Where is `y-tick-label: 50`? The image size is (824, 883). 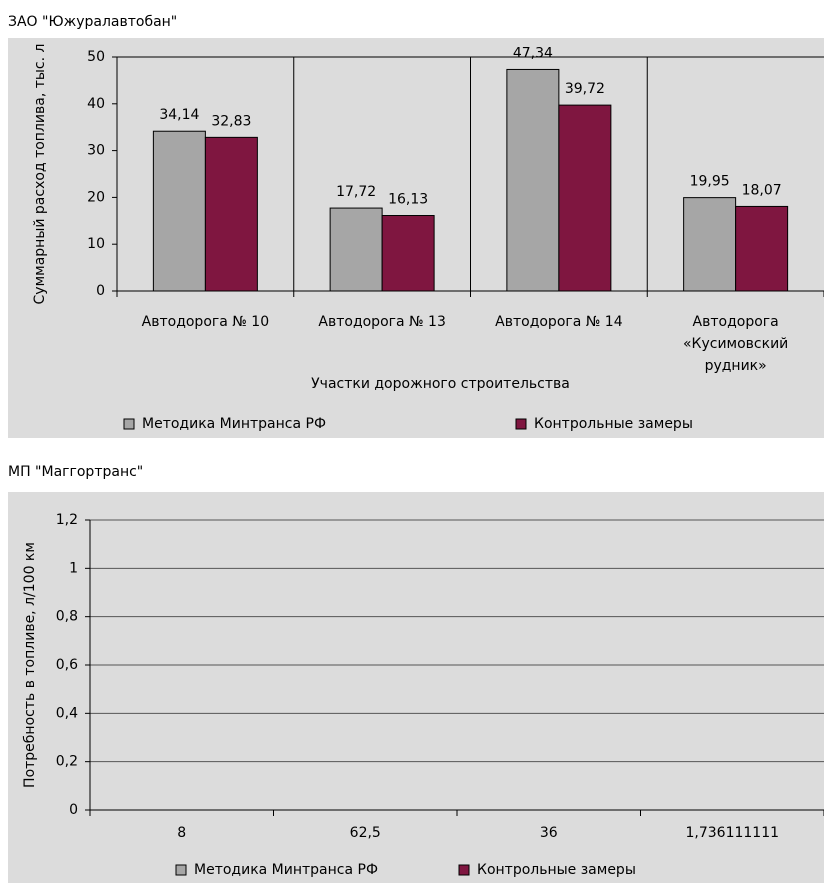
y-tick-label: 50 is located at coordinates (96, 57).